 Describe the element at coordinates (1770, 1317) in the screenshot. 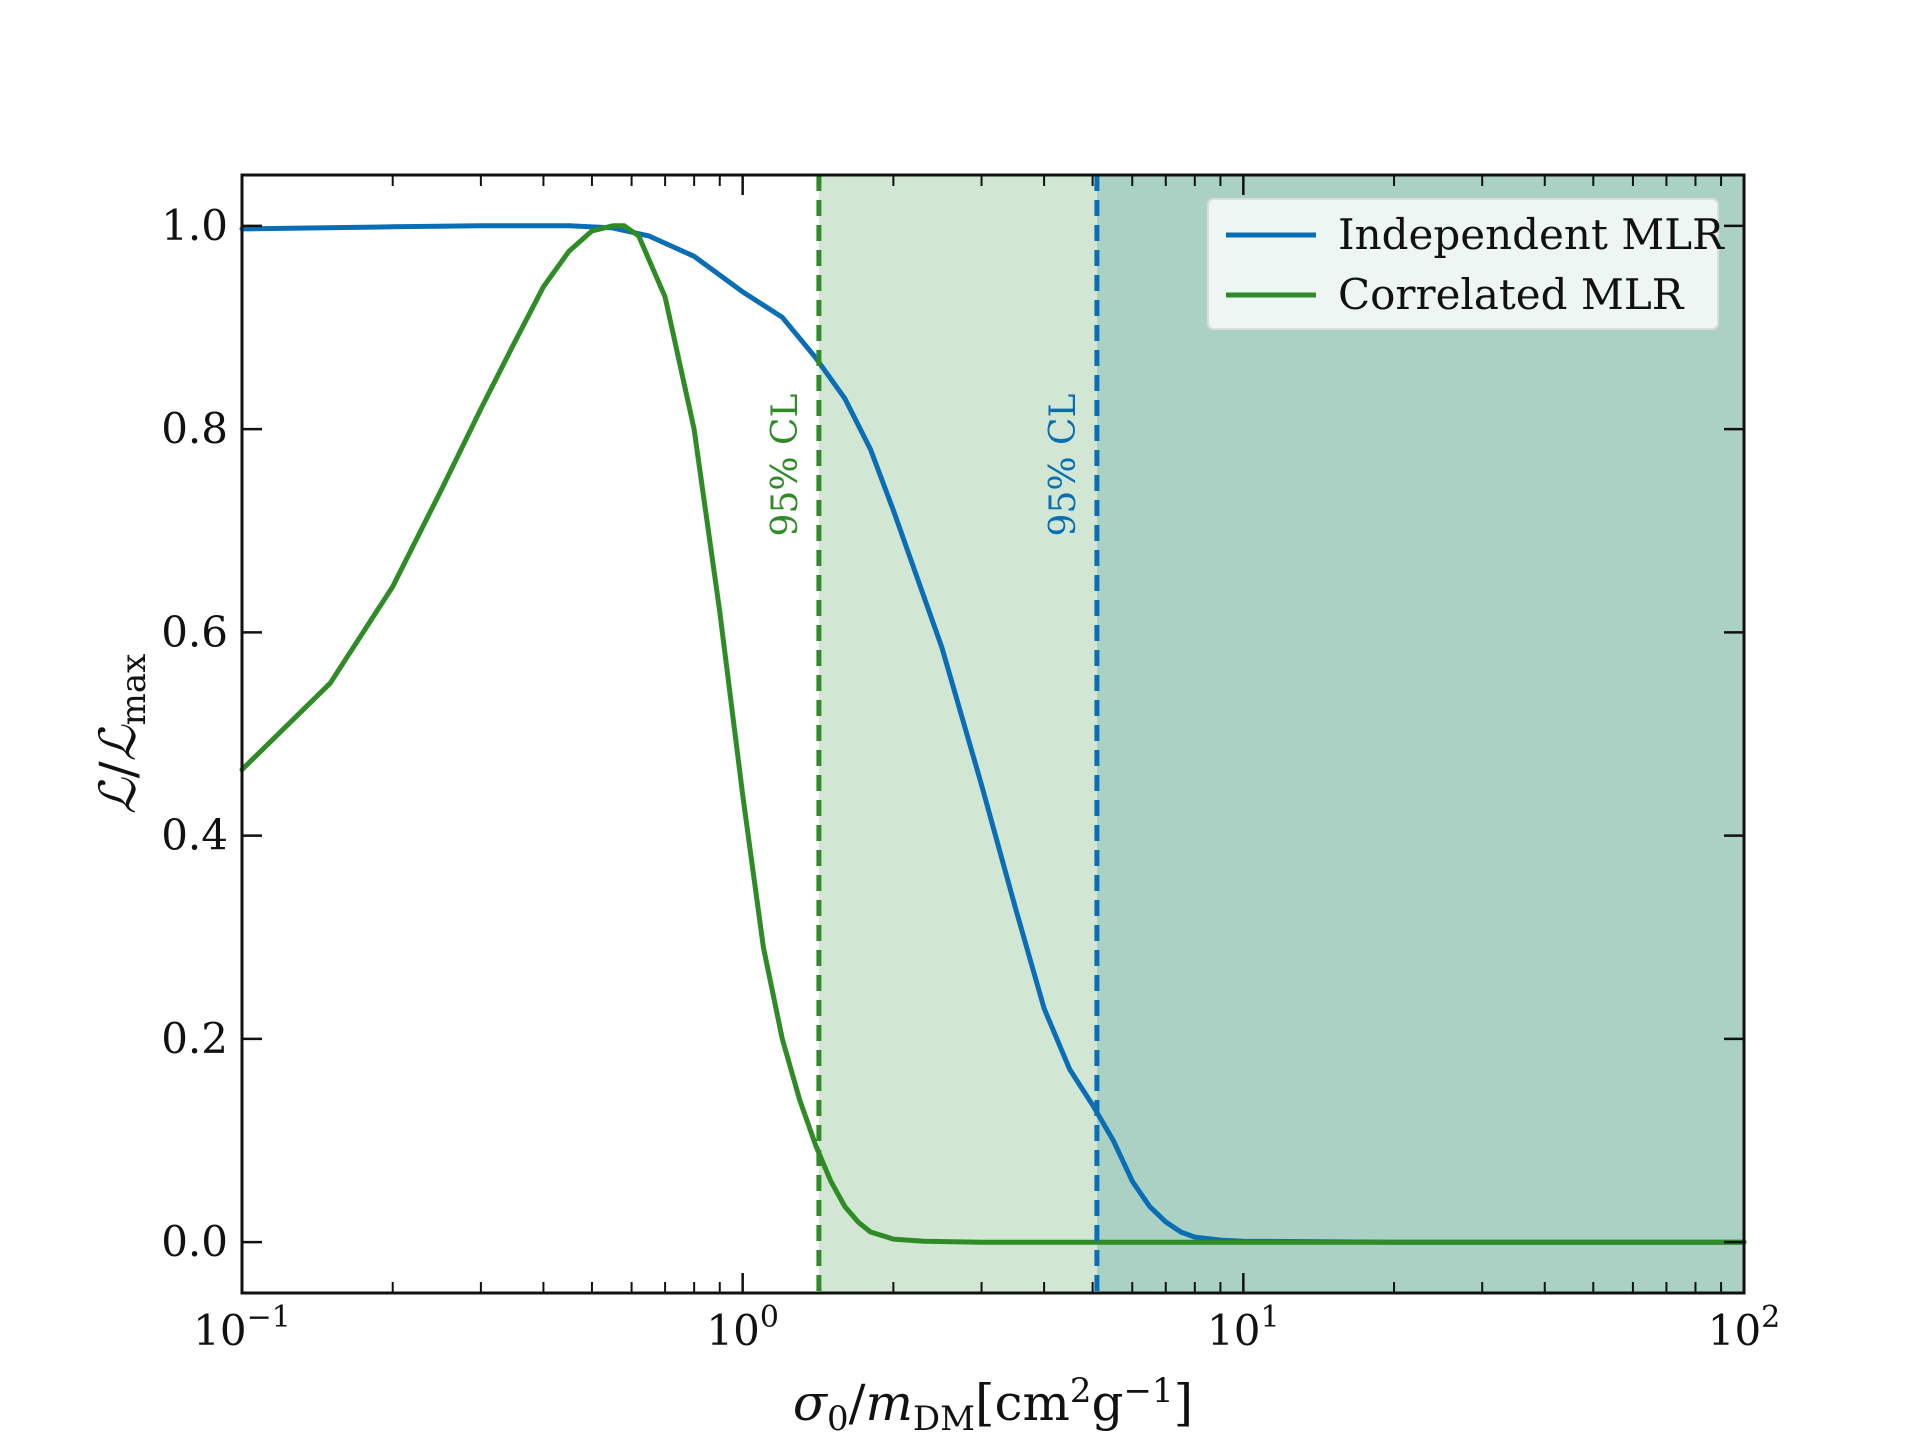

I see `x-tick-exponent: 2` at that location.